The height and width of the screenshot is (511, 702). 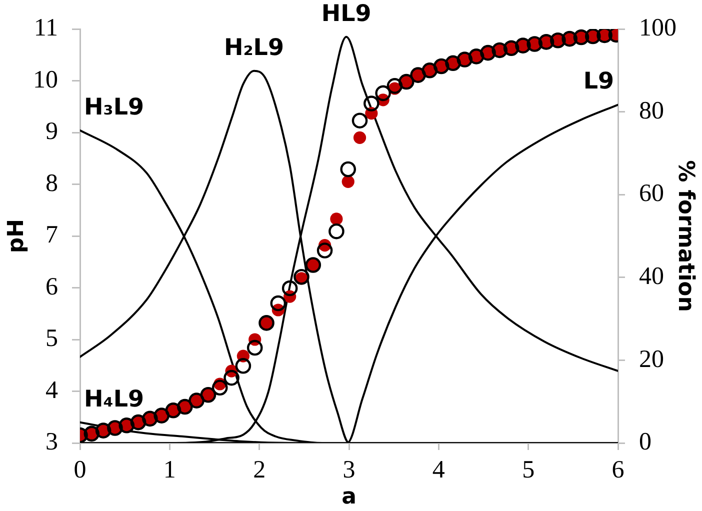 What do you see at coordinates (114, 107) in the screenshot?
I see `series-label: H₃L9` at bounding box center [114, 107].